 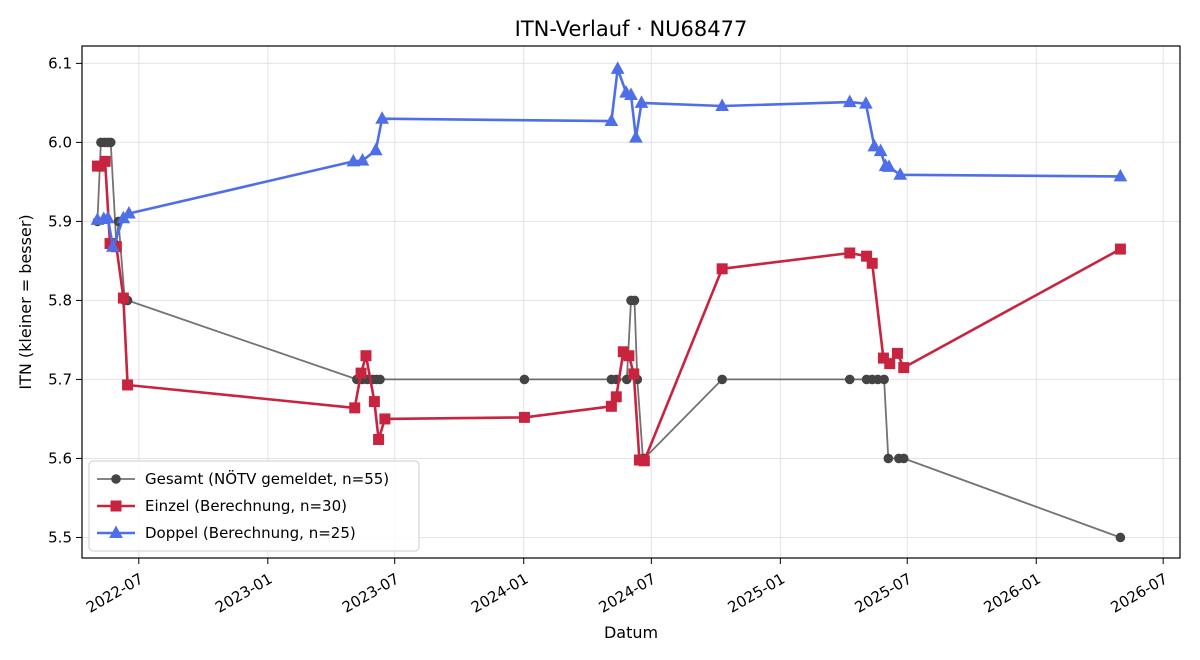 I want to click on legend-label: Doppel (Berechnung, n=25), so click(x=250, y=533).